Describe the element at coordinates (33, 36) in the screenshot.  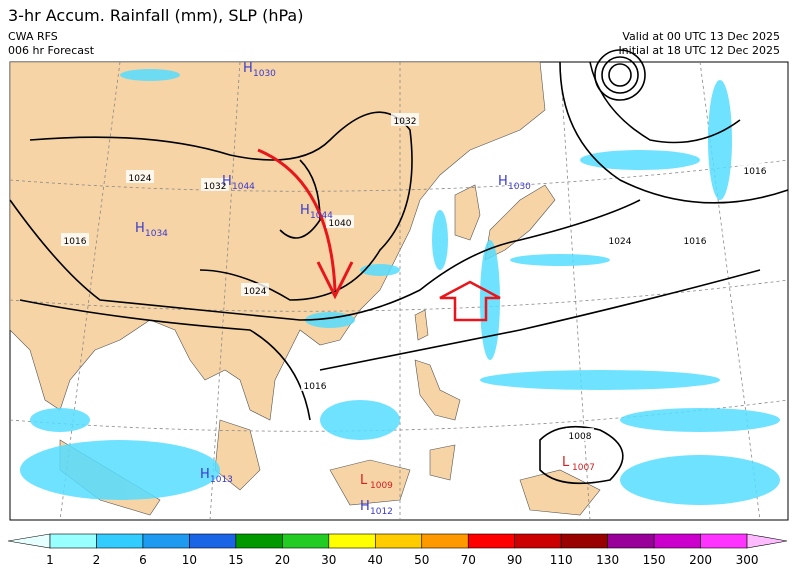
I see `source: CWA RFS` at that location.